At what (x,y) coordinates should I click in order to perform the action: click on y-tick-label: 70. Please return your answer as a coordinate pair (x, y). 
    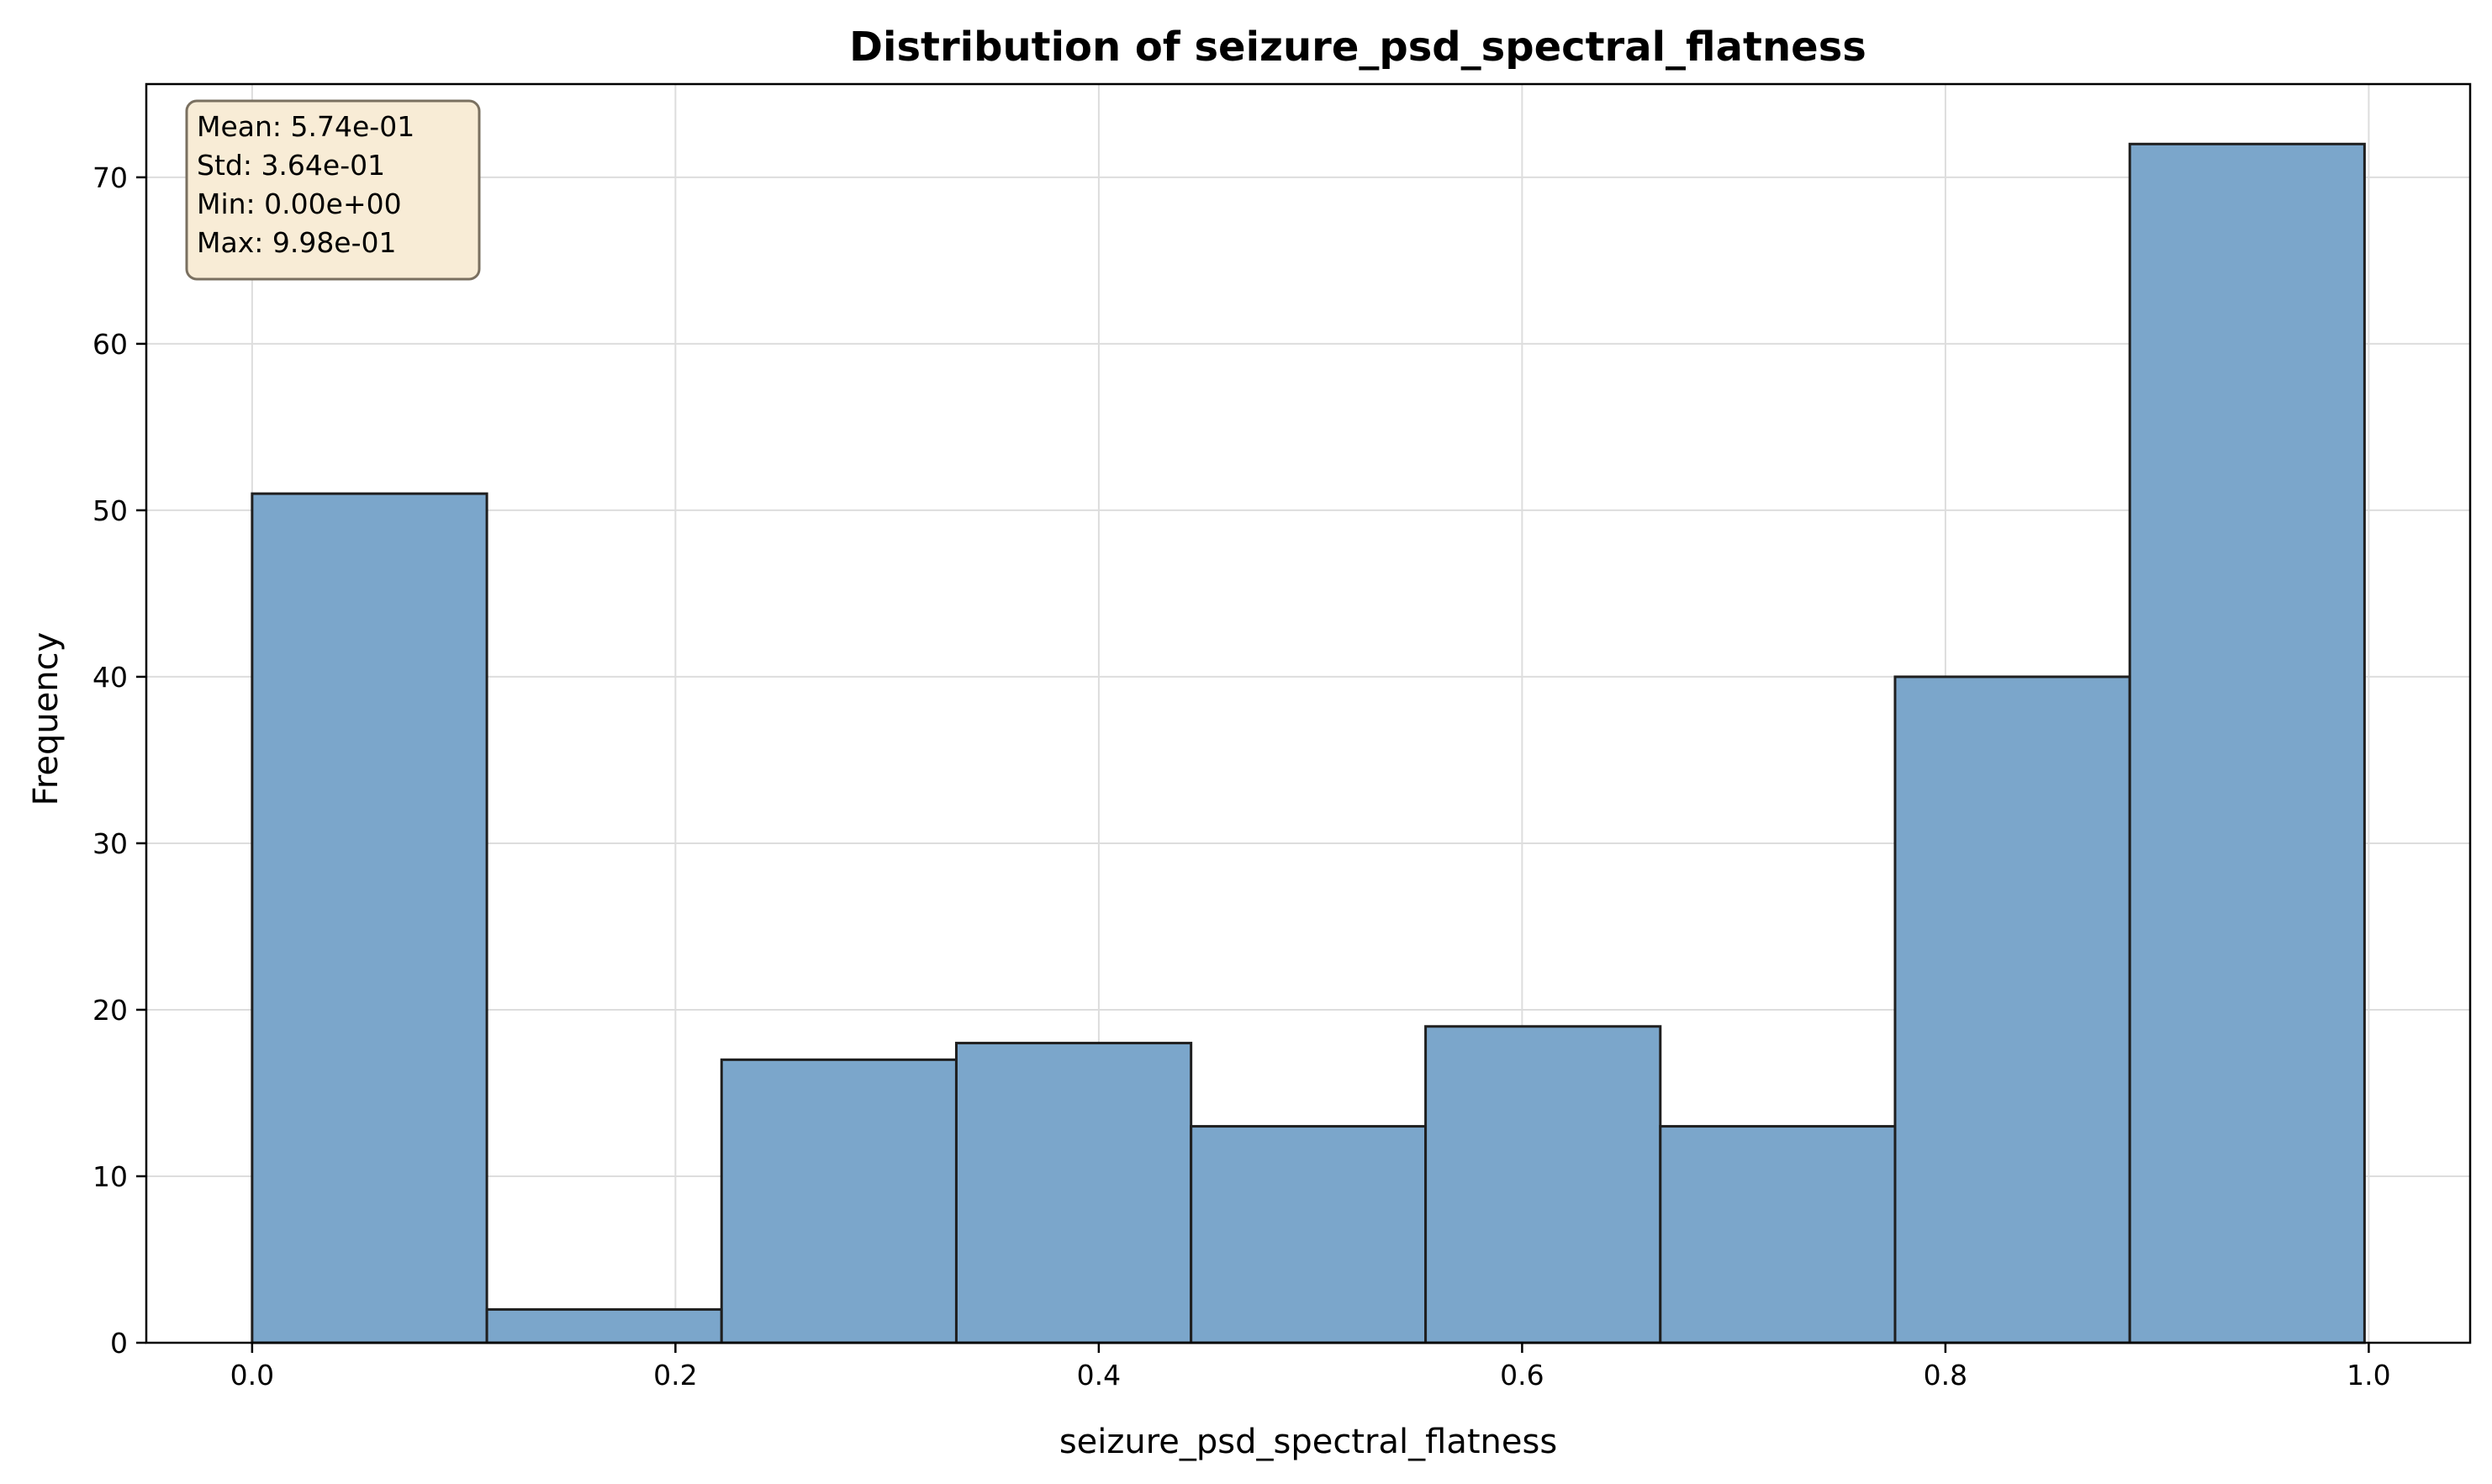
    Looking at the image, I should click on (110, 177).